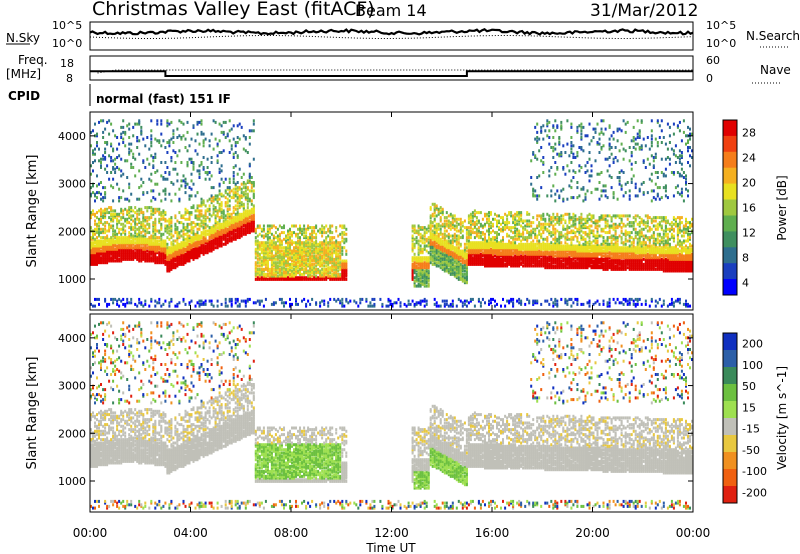  I want to click on noise-tick-left-low: 10^0, so click(67, 43).